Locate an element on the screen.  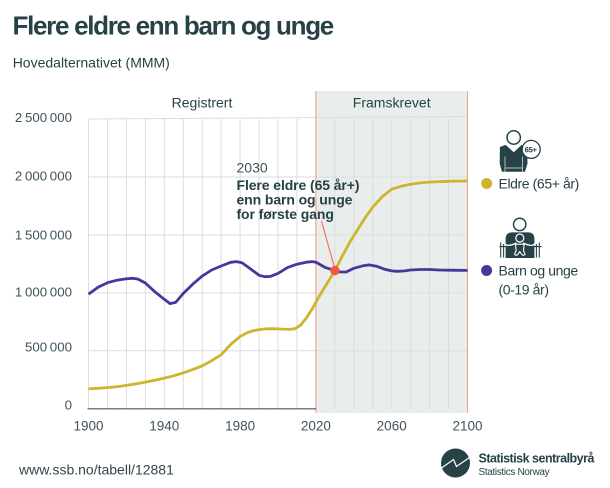
svg-text: 2 000 000 is located at coordinates (43, 176).